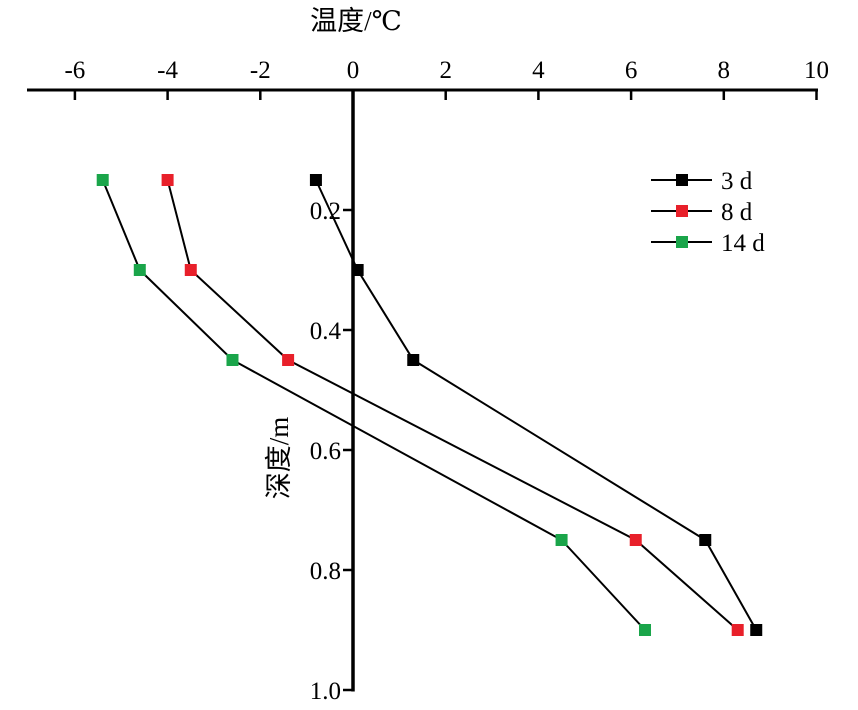 The image size is (858, 710). I want to click on legend-label: 8 d, so click(737, 212).